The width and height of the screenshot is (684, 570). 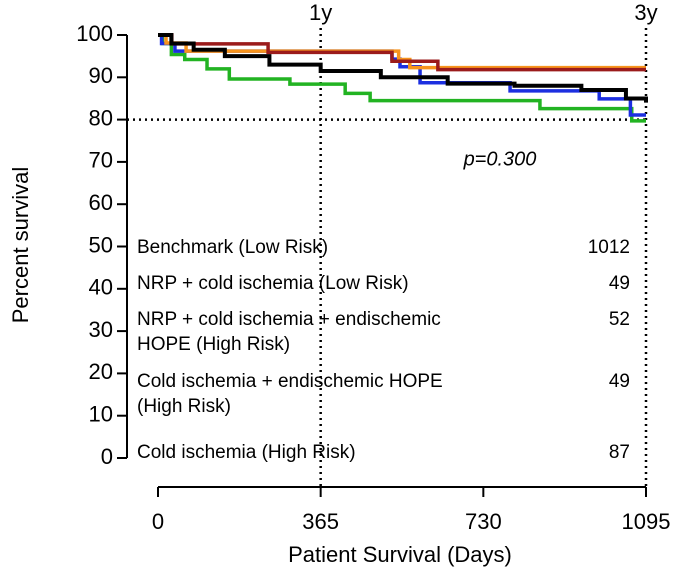 What do you see at coordinates (500, 159) in the screenshot?
I see `annotation: p=0.300` at bounding box center [500, 159].